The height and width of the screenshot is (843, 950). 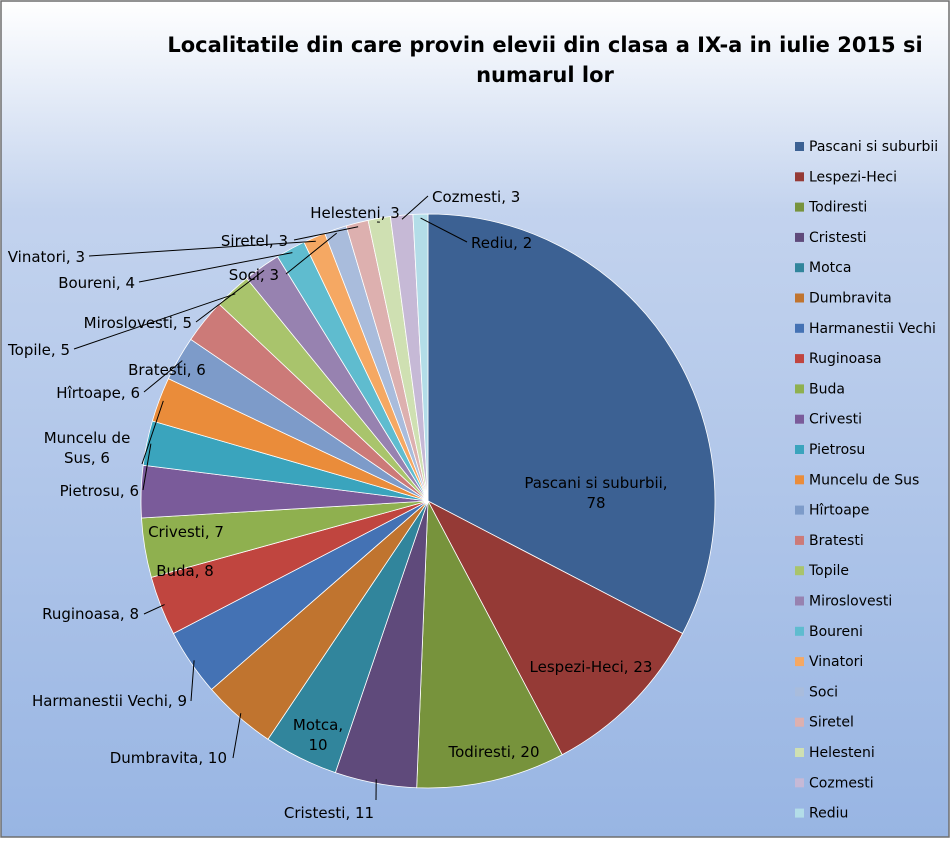 What do you see at coordinates (46, 257) in the screenshot?
I see `data-label-vinatori: Vinatori, 3` at bounding box center [46, 257].